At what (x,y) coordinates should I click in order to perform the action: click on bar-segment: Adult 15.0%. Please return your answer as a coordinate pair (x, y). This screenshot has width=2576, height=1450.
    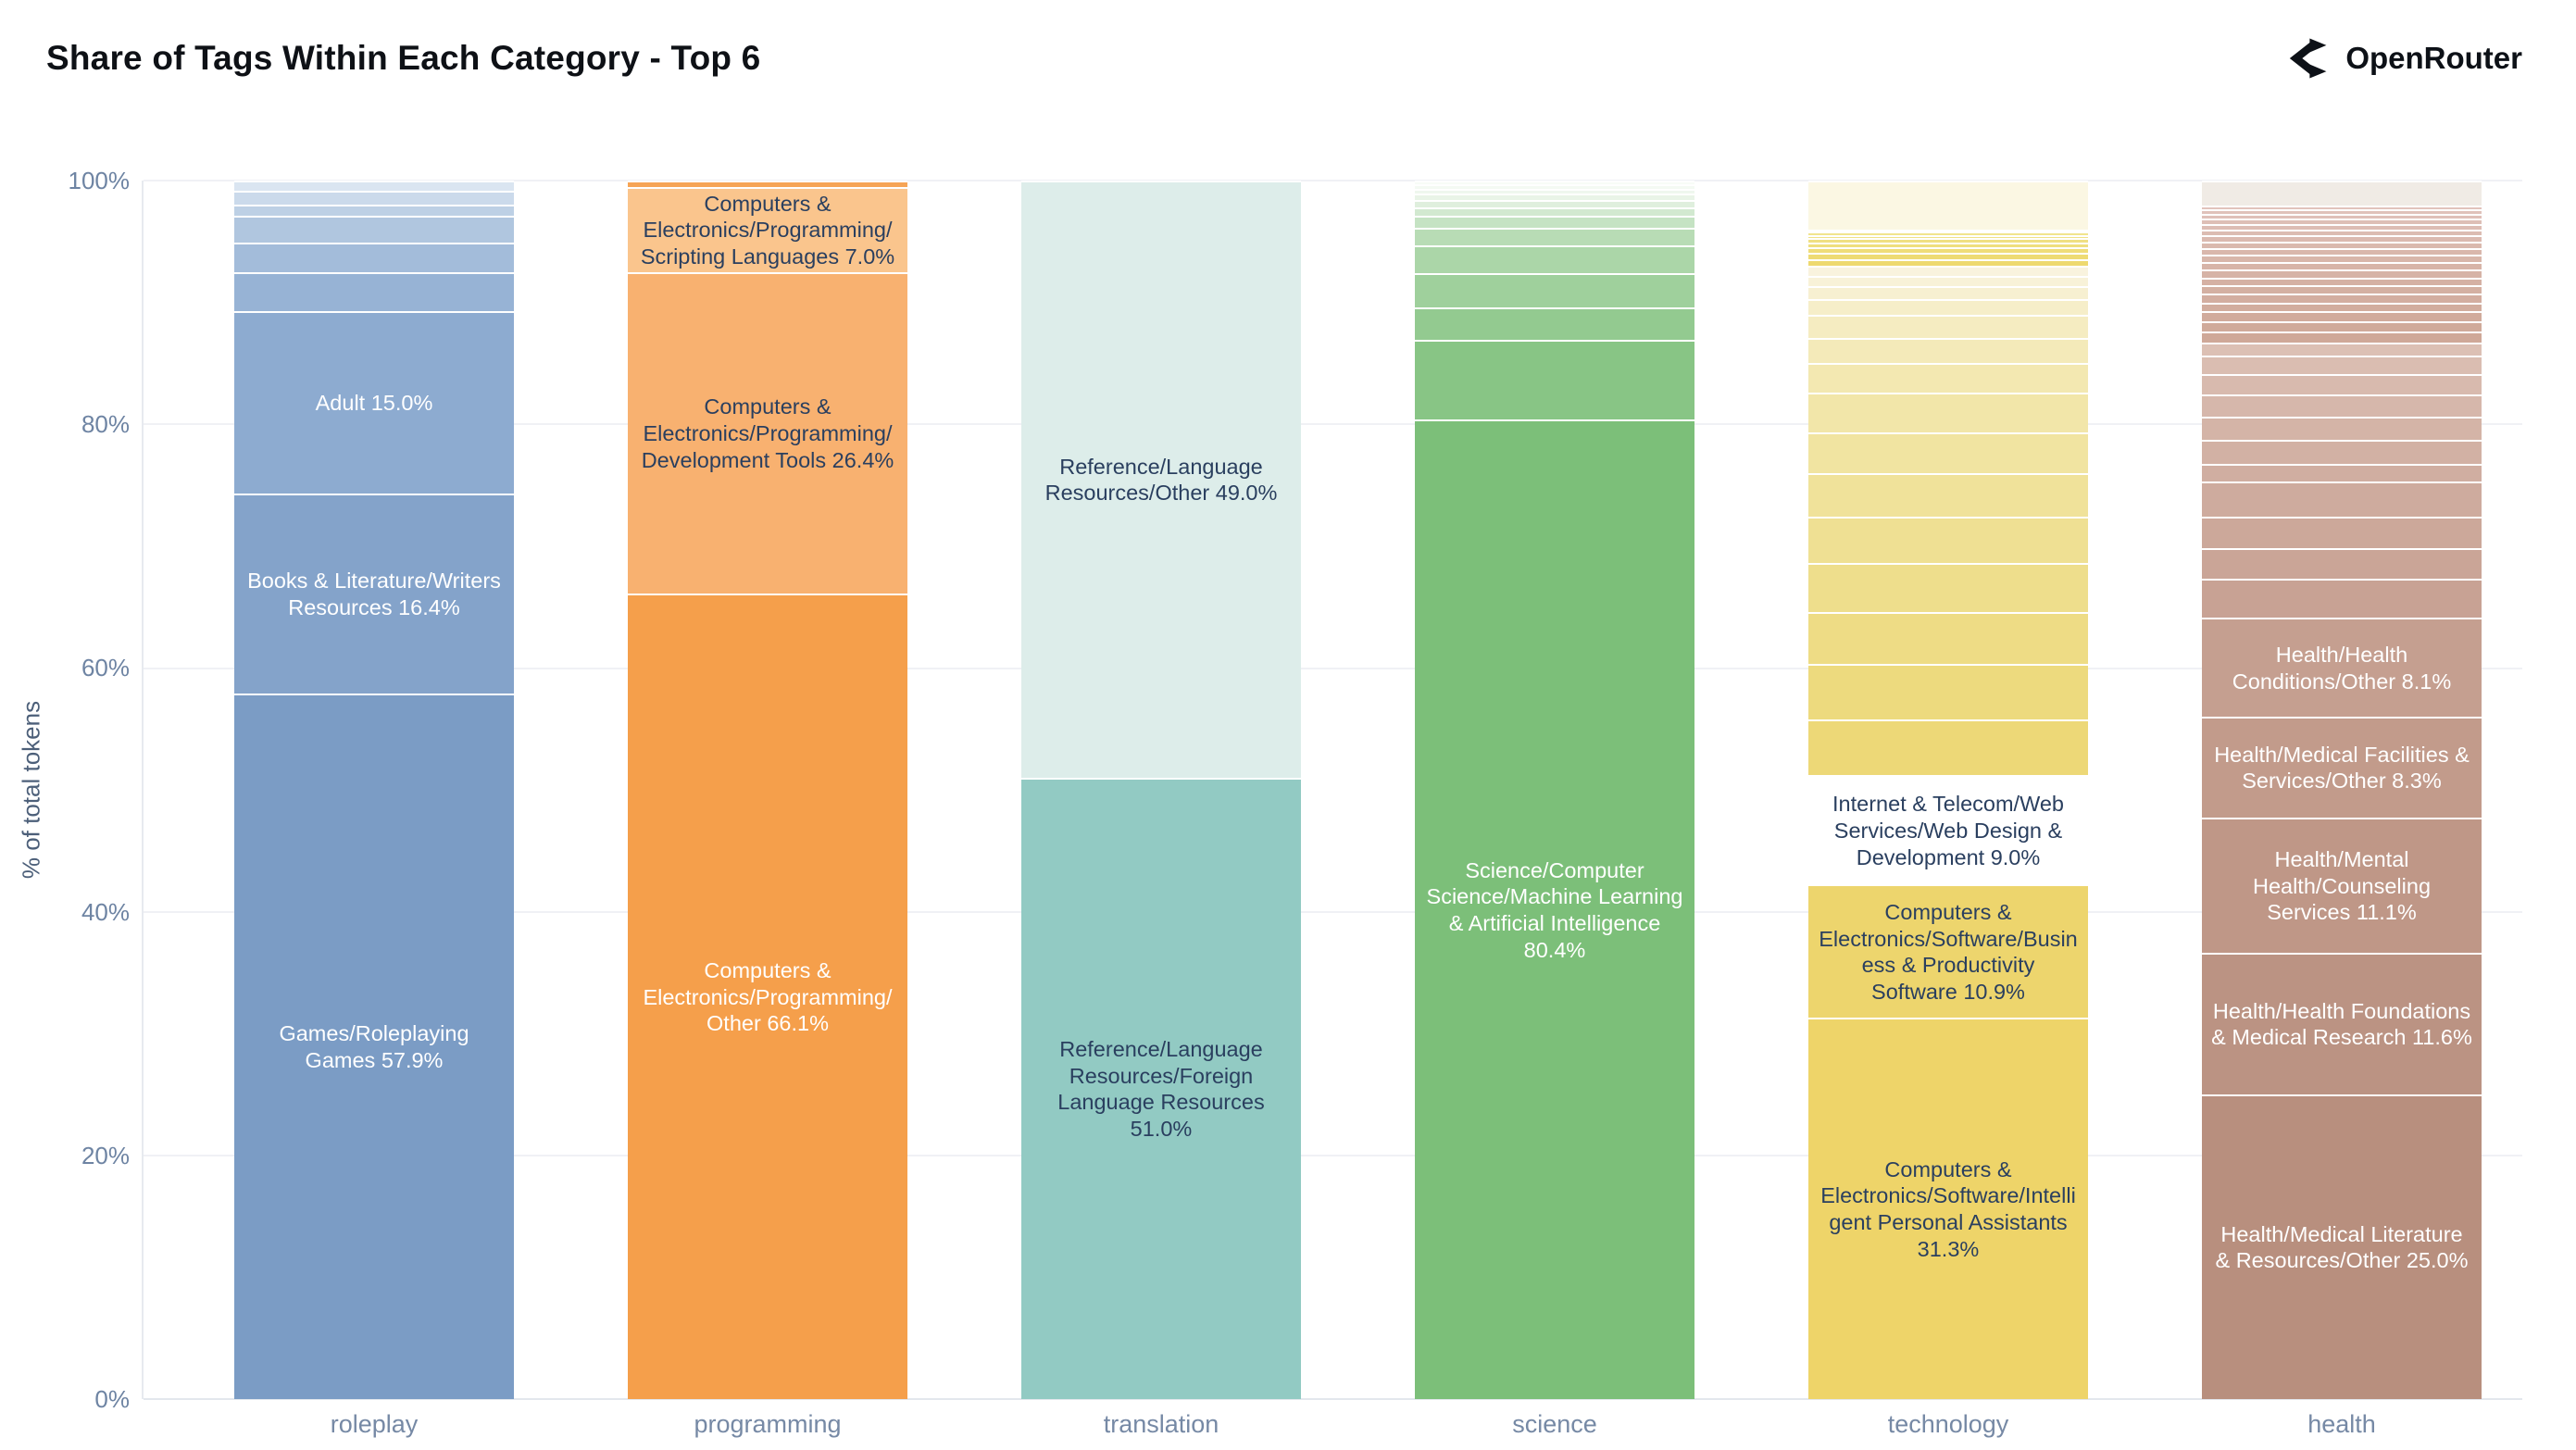
    Looking at the image, I should click on (374, 402).